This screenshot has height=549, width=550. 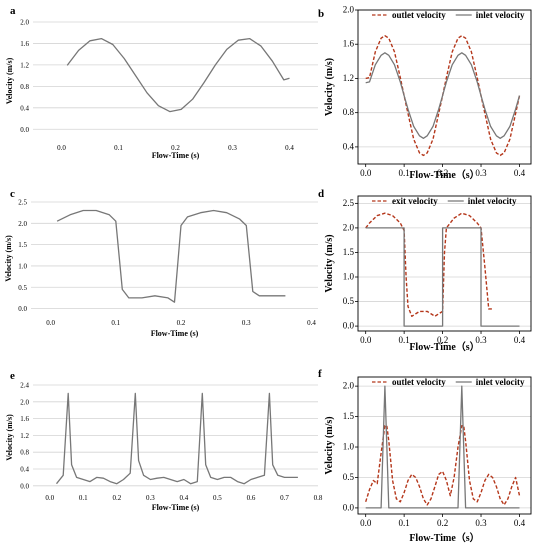 What do you see at coordinates (415, 201) in the screenshot?
I see `legend-entry: exit velocity` at bounding box center [415, 201].